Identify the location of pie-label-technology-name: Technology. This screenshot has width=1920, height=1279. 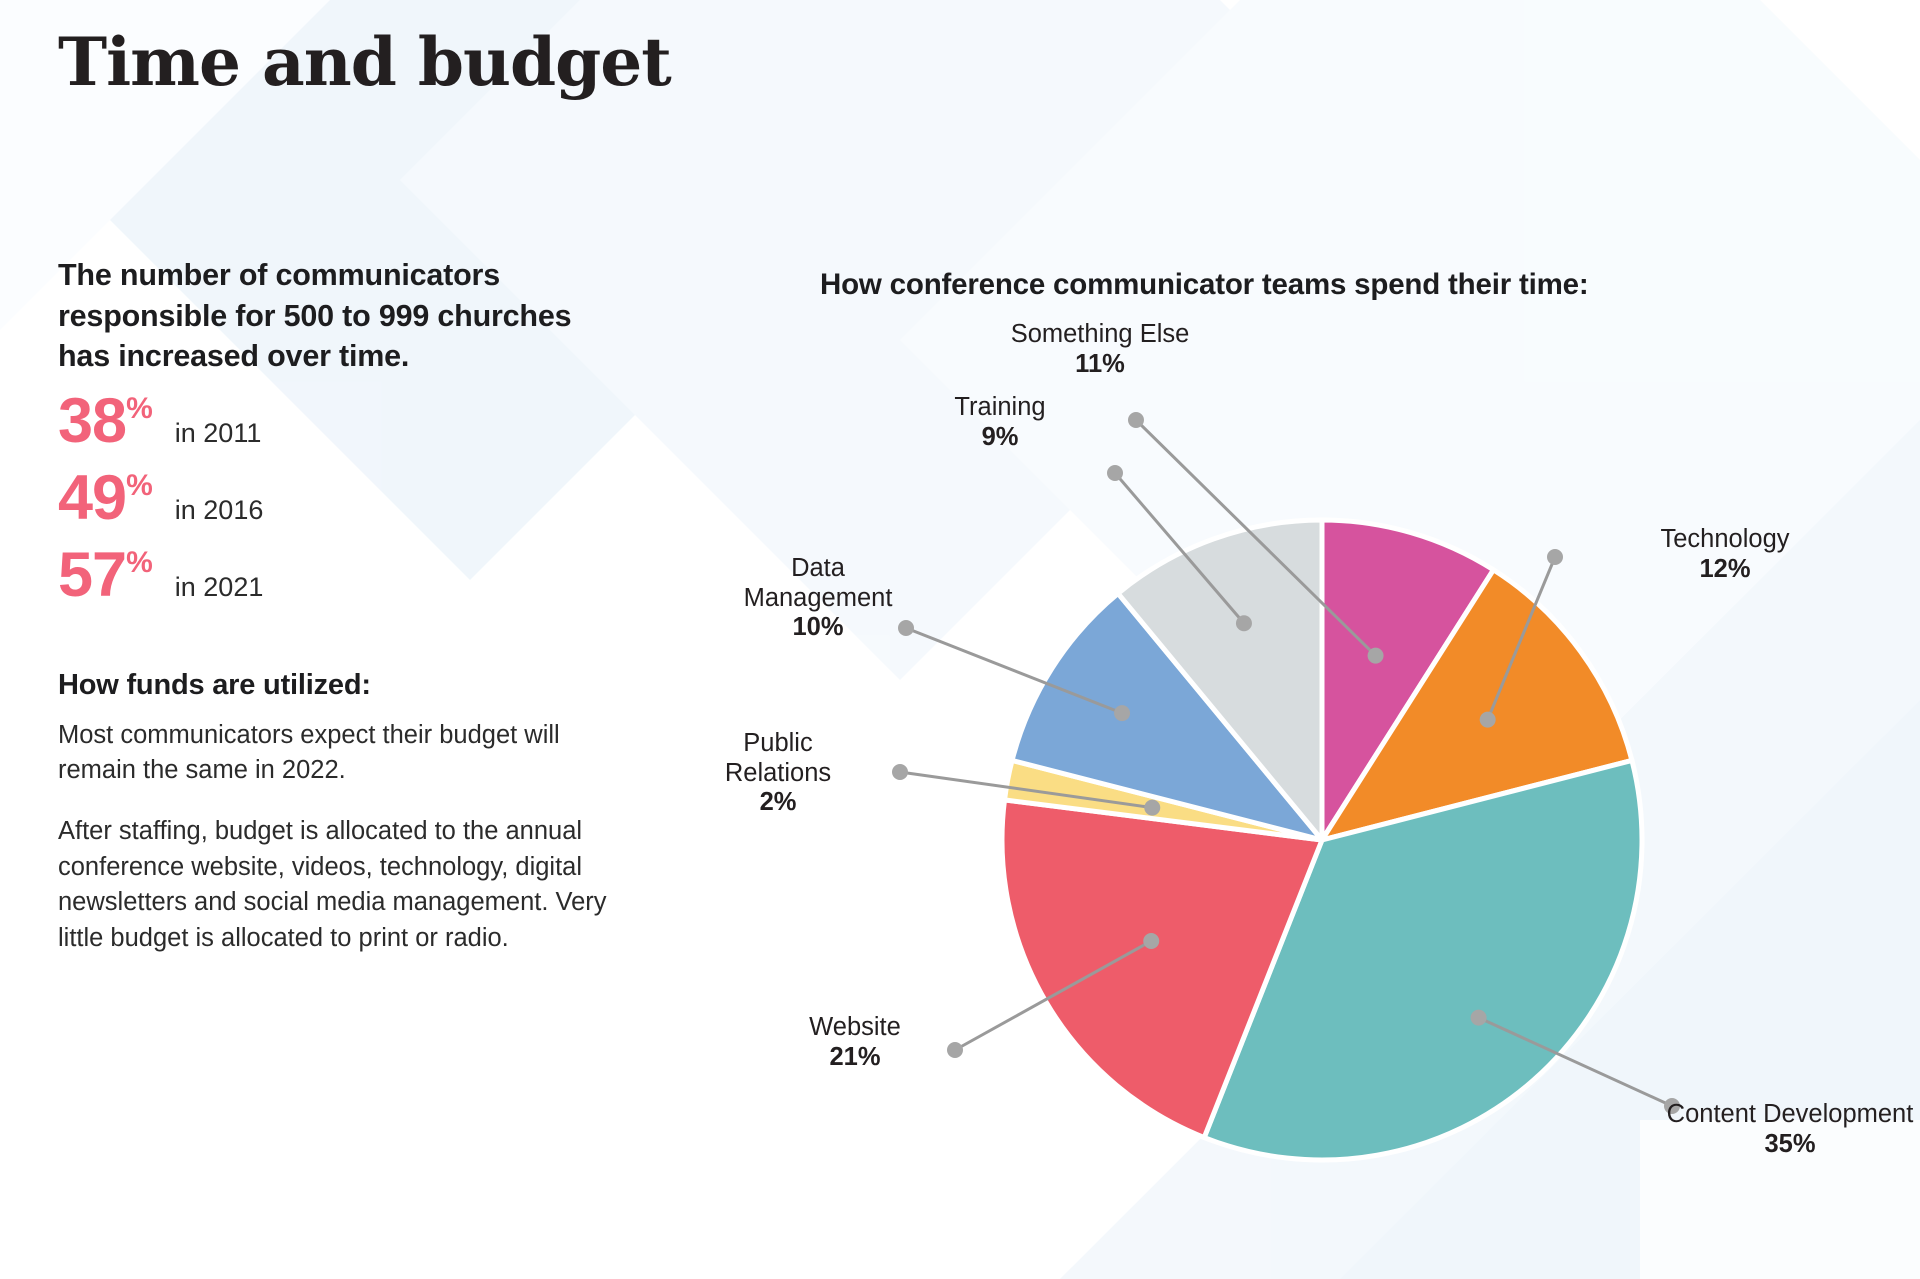
(1725, 539).